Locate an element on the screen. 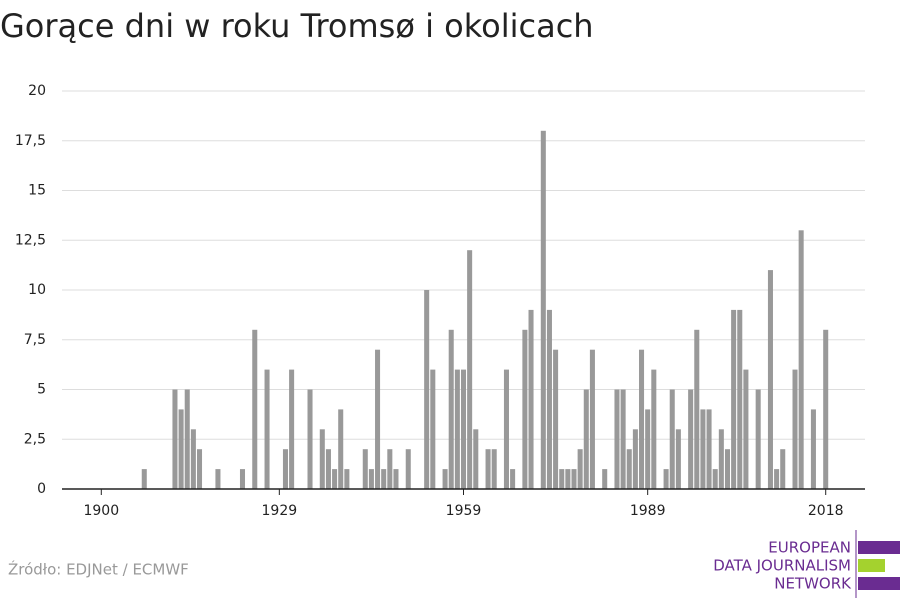  x-tick-label: 1929 is located at coordinates (280, 511).